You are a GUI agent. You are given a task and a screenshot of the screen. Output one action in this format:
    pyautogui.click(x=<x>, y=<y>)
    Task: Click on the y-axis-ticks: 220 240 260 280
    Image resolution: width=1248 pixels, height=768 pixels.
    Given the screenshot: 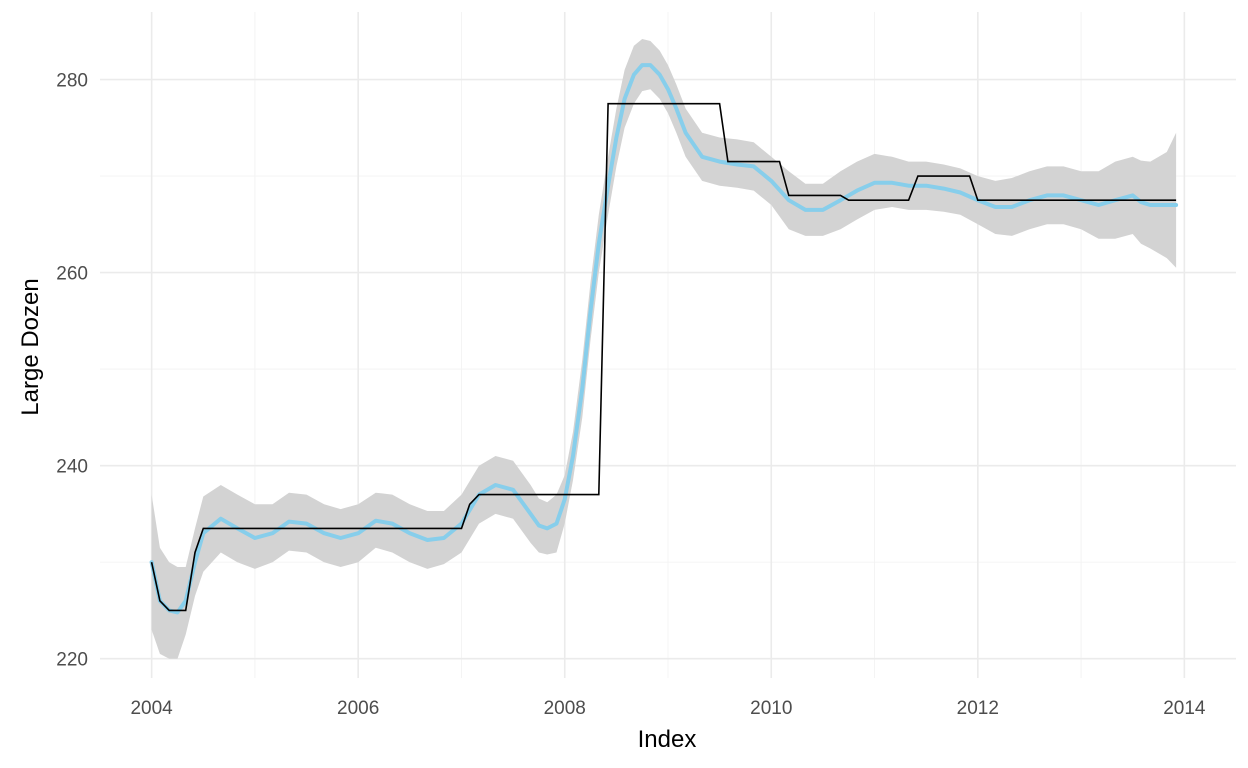 What is the action you would take?
    pyautogui.click(x=72, y=371)
    